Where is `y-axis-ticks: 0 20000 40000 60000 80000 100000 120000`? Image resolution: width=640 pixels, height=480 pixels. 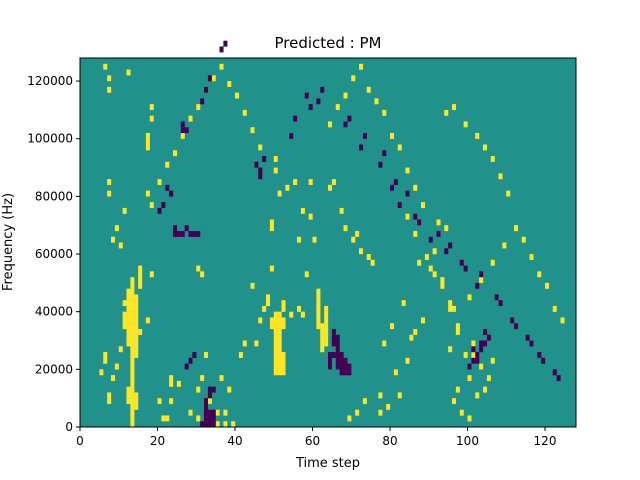
y-axis-ticks: 0 20000 40000 60000 80000 100000 120000 is located at coordinates (53, 254).